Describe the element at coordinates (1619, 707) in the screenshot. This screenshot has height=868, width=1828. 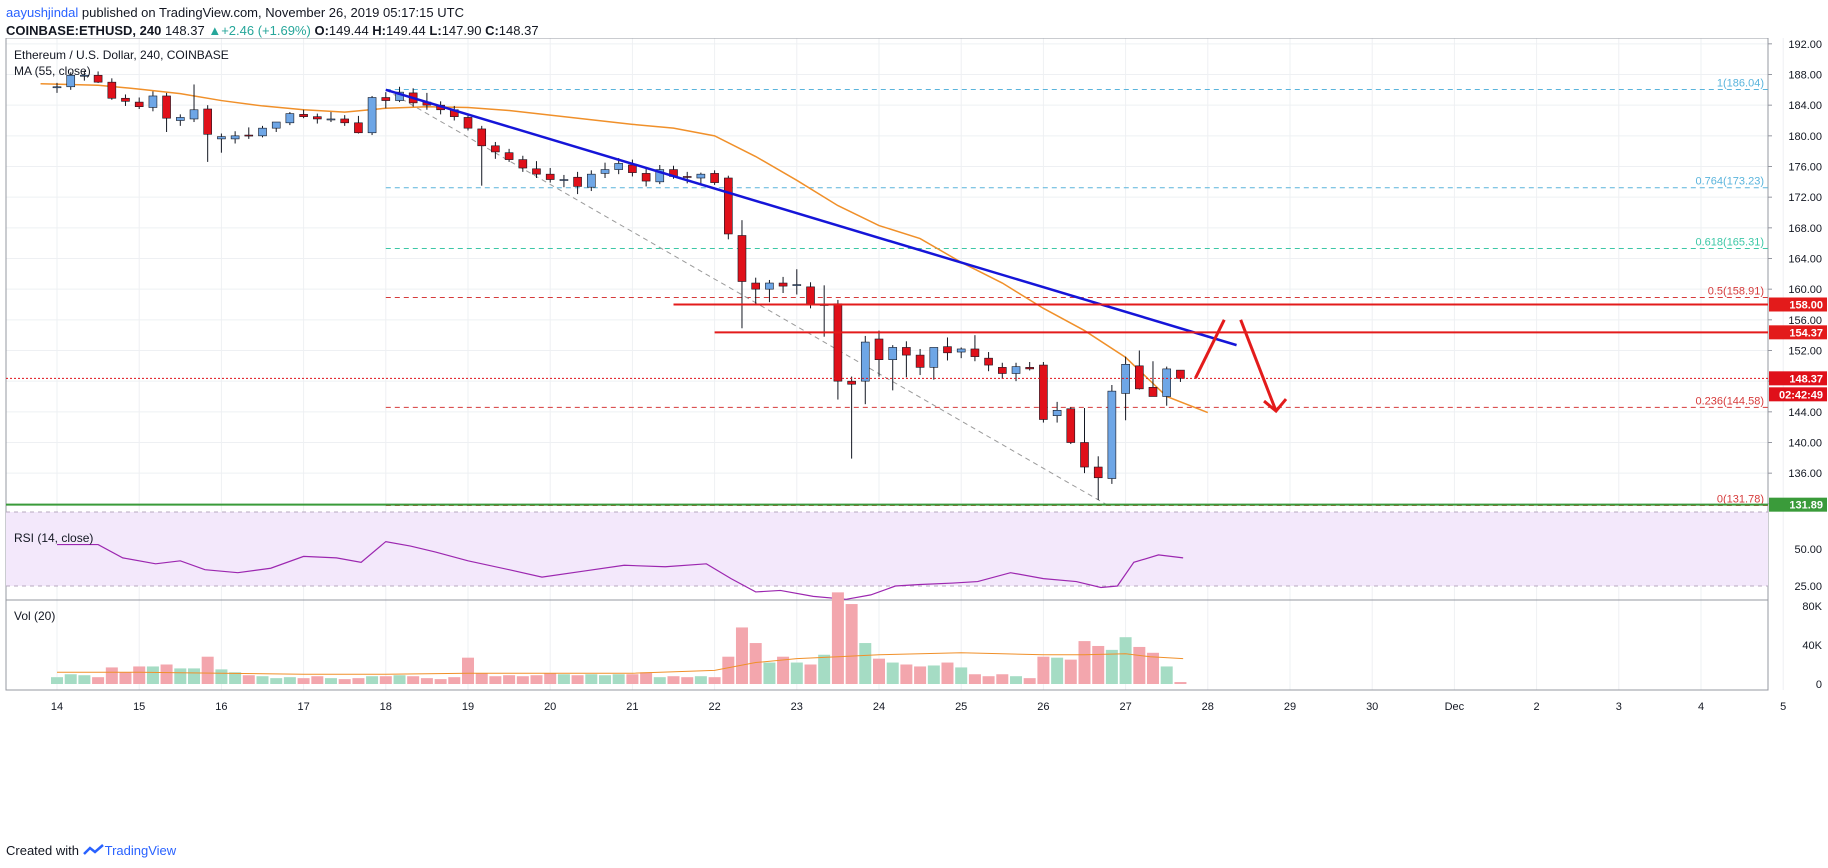
I see `x-tick-label: 3` at that location.